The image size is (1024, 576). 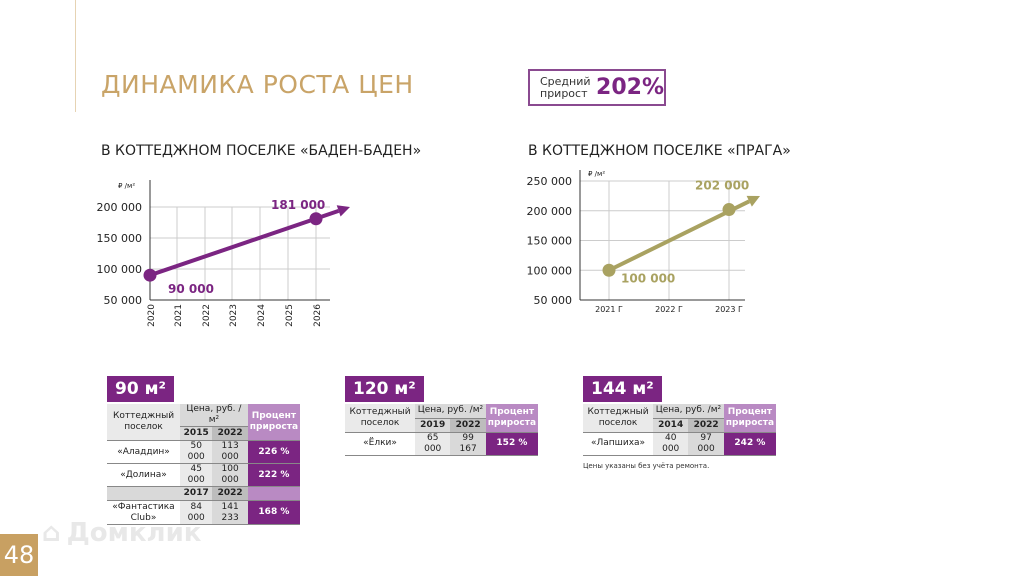 I want to click on table-row: «Аладдин» 50 000 113 000 226 %, so click(x=203, y=452).